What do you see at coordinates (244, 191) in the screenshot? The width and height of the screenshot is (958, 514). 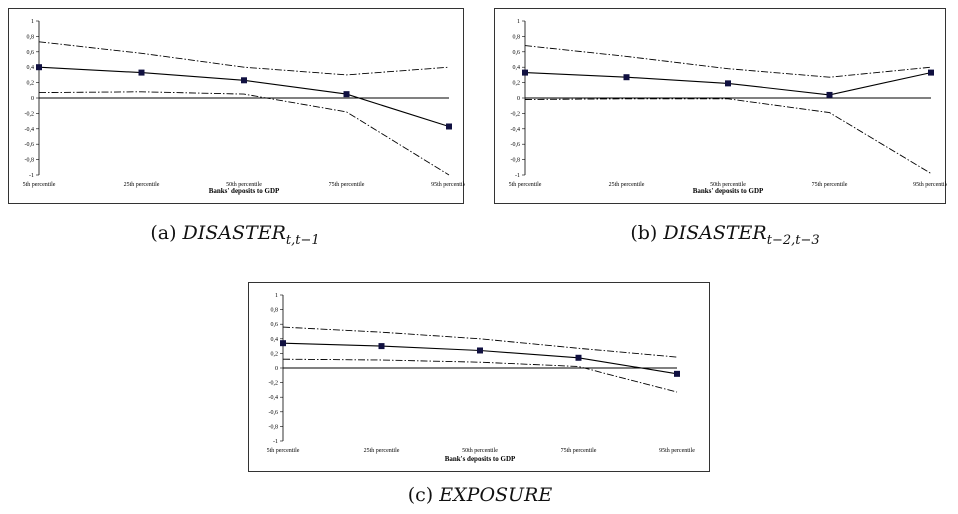 I see `x-axis-label-a: Banks' deposits to GDP` at bounding box center [244, 191].